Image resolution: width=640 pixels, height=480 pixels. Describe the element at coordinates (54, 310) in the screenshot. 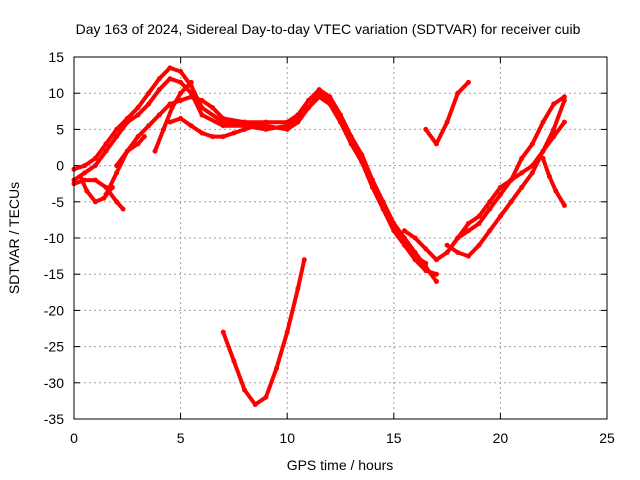

I see `y-tick-label: -20` at that location.